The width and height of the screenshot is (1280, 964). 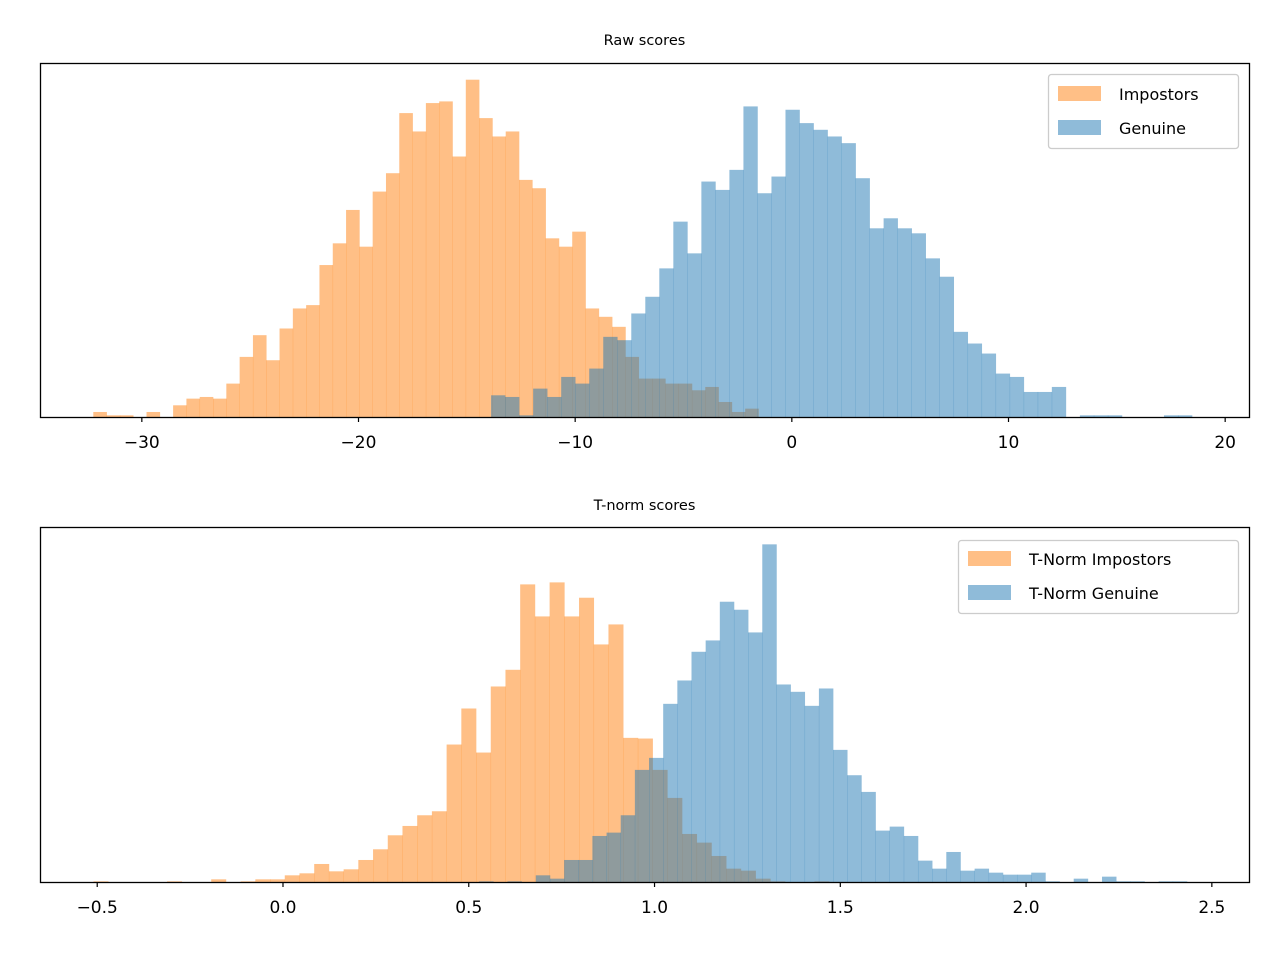 What do you see at coordinates (989, 592) in the screenshot?
I see `legend-swatch-tnorm-genuine` at bounding box center [989, 592].